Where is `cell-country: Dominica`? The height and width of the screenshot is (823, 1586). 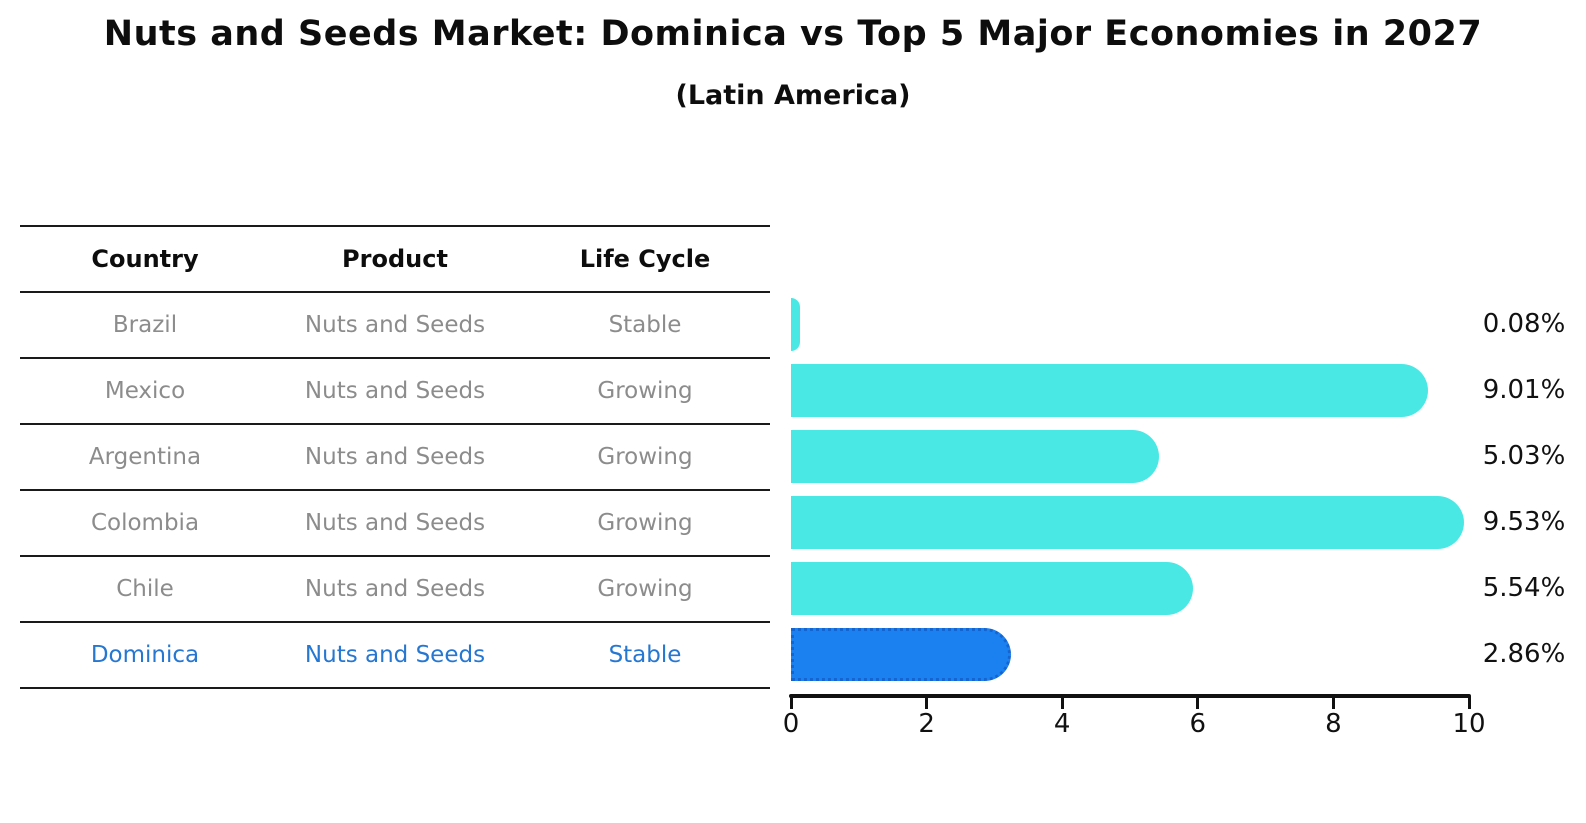 cell-country: Dominica is located at coordinates (145, 655).